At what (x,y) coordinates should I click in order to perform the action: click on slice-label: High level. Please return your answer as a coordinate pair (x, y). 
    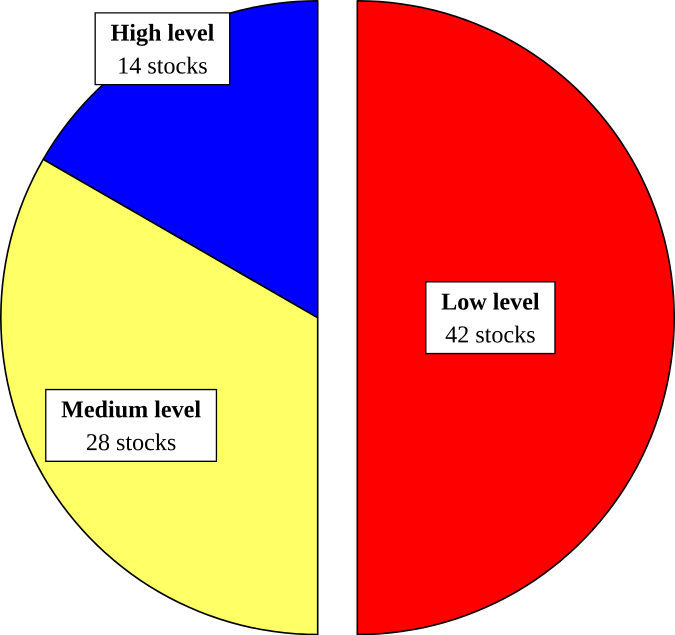
    Looking at the image, I should click on (162, 35).